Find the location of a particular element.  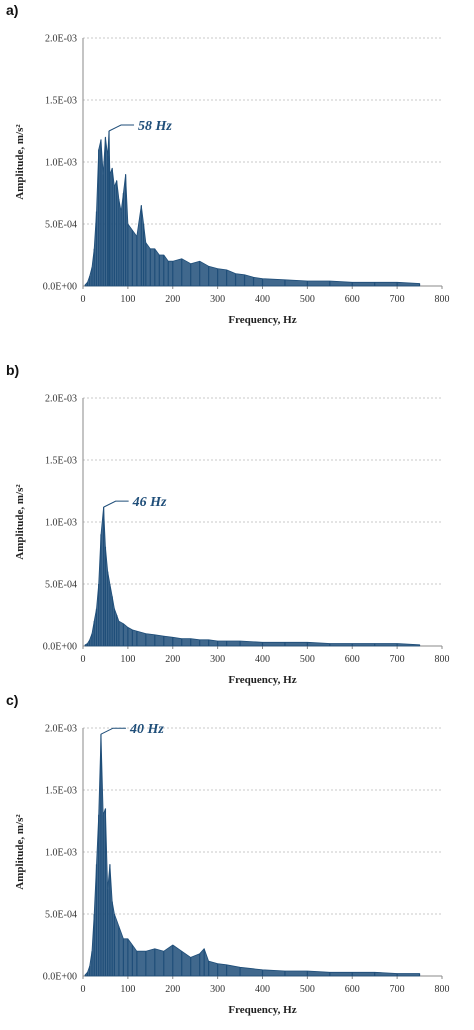

annotation-label: 46 Hz is located at coordinates (149, 502).